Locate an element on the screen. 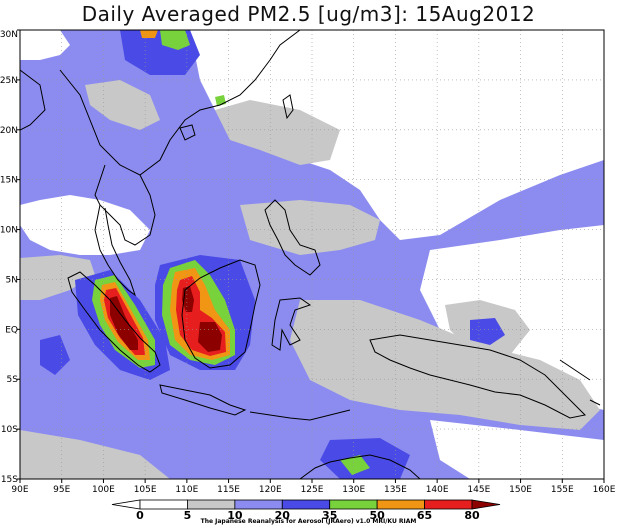 The height and width of the screenshot is (529, 617). lon-tick-label: 105E is located at coordinates (145, 490).